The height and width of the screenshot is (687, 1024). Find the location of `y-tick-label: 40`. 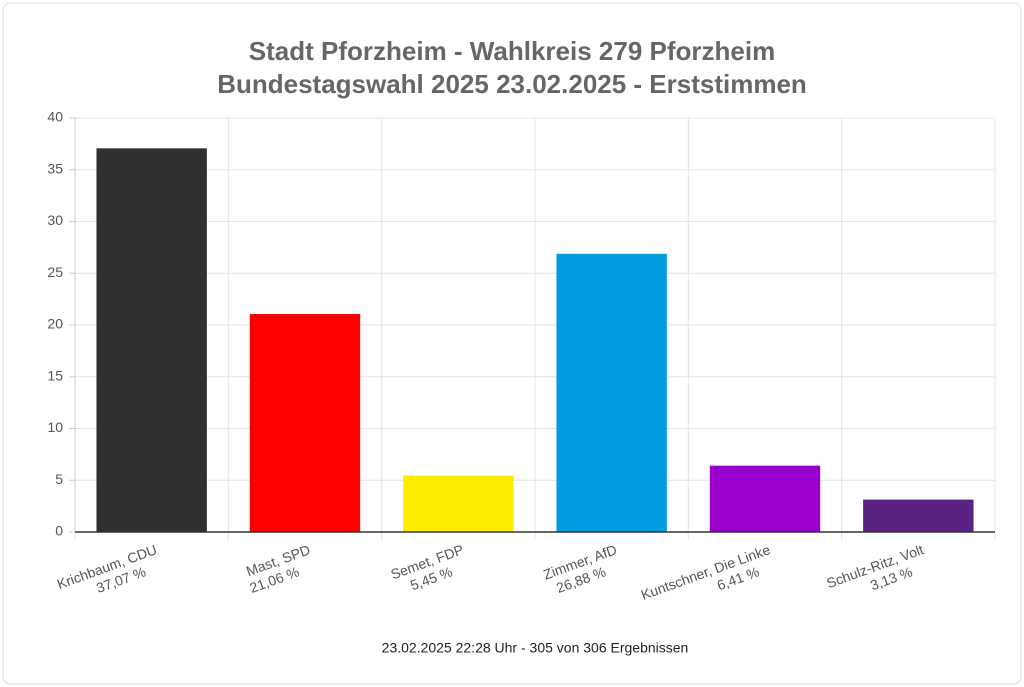

y-tick-label: 40 is located at coordinates (55, 117).